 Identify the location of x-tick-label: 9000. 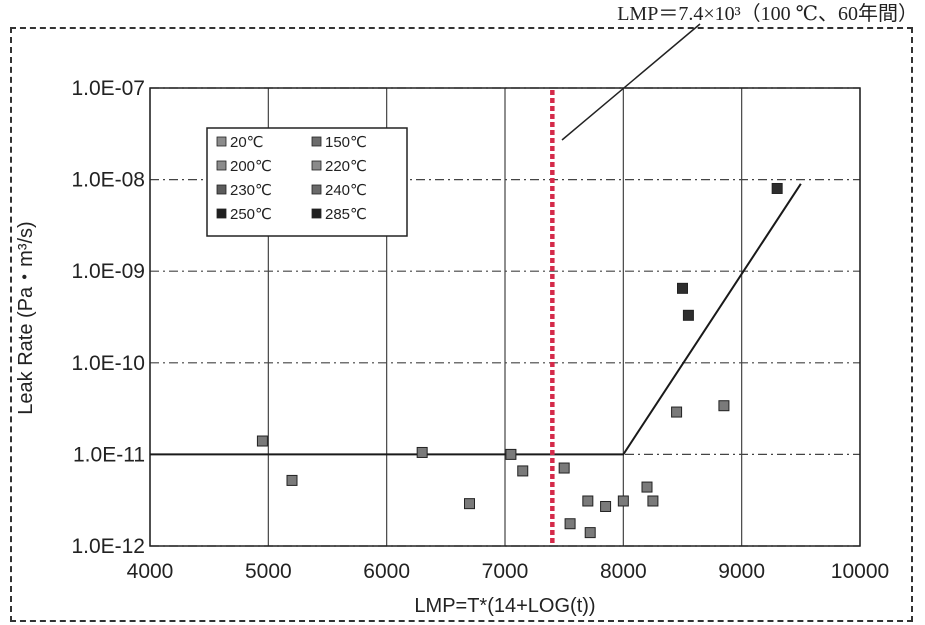
(741, 571).